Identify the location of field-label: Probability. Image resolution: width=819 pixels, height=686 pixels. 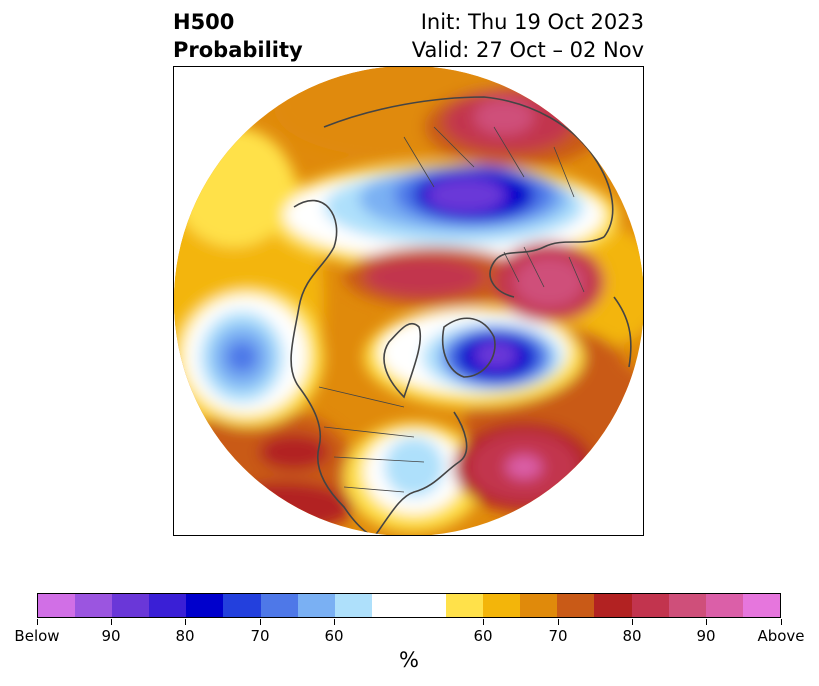
(238, 50).